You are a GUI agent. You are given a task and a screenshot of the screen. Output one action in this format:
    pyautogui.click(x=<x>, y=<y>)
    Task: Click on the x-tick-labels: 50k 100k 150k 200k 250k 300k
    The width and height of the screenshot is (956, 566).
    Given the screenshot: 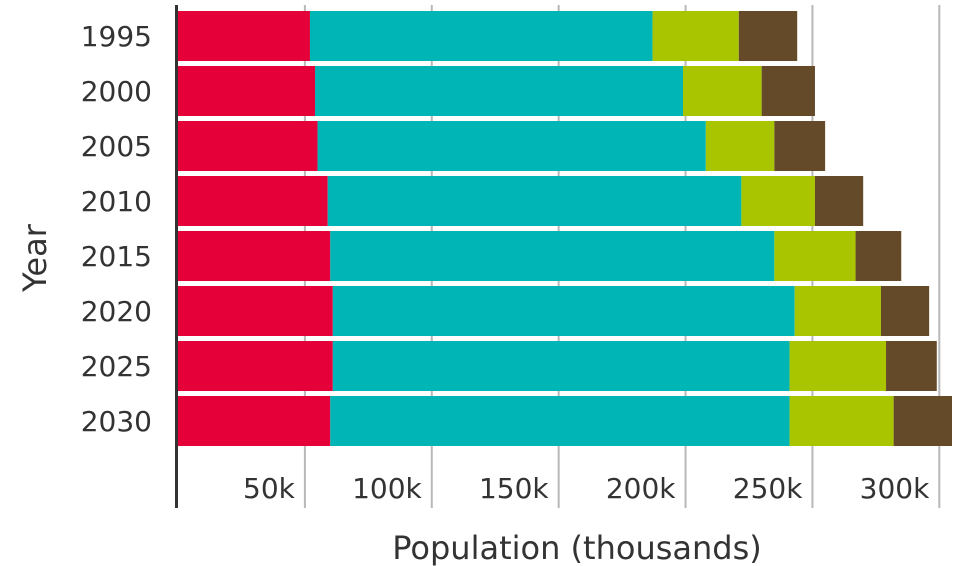 What is the action you would take?
    pyautogui.click(x=586, y=488)
    